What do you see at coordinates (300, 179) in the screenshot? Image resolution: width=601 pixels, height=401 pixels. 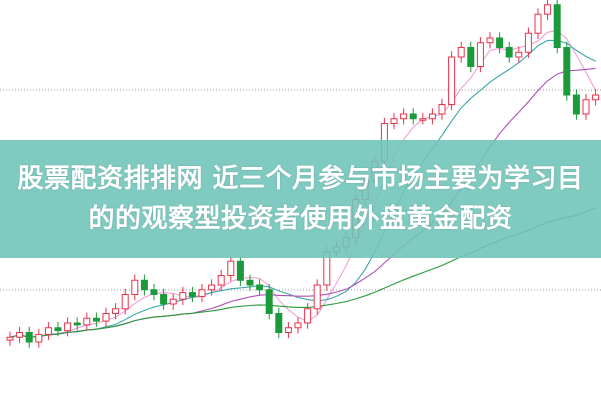 I see `banner-title-line-1: 股票配资排排网 近三个月参与市场主要为学习目` at bounding box center [300, 179].